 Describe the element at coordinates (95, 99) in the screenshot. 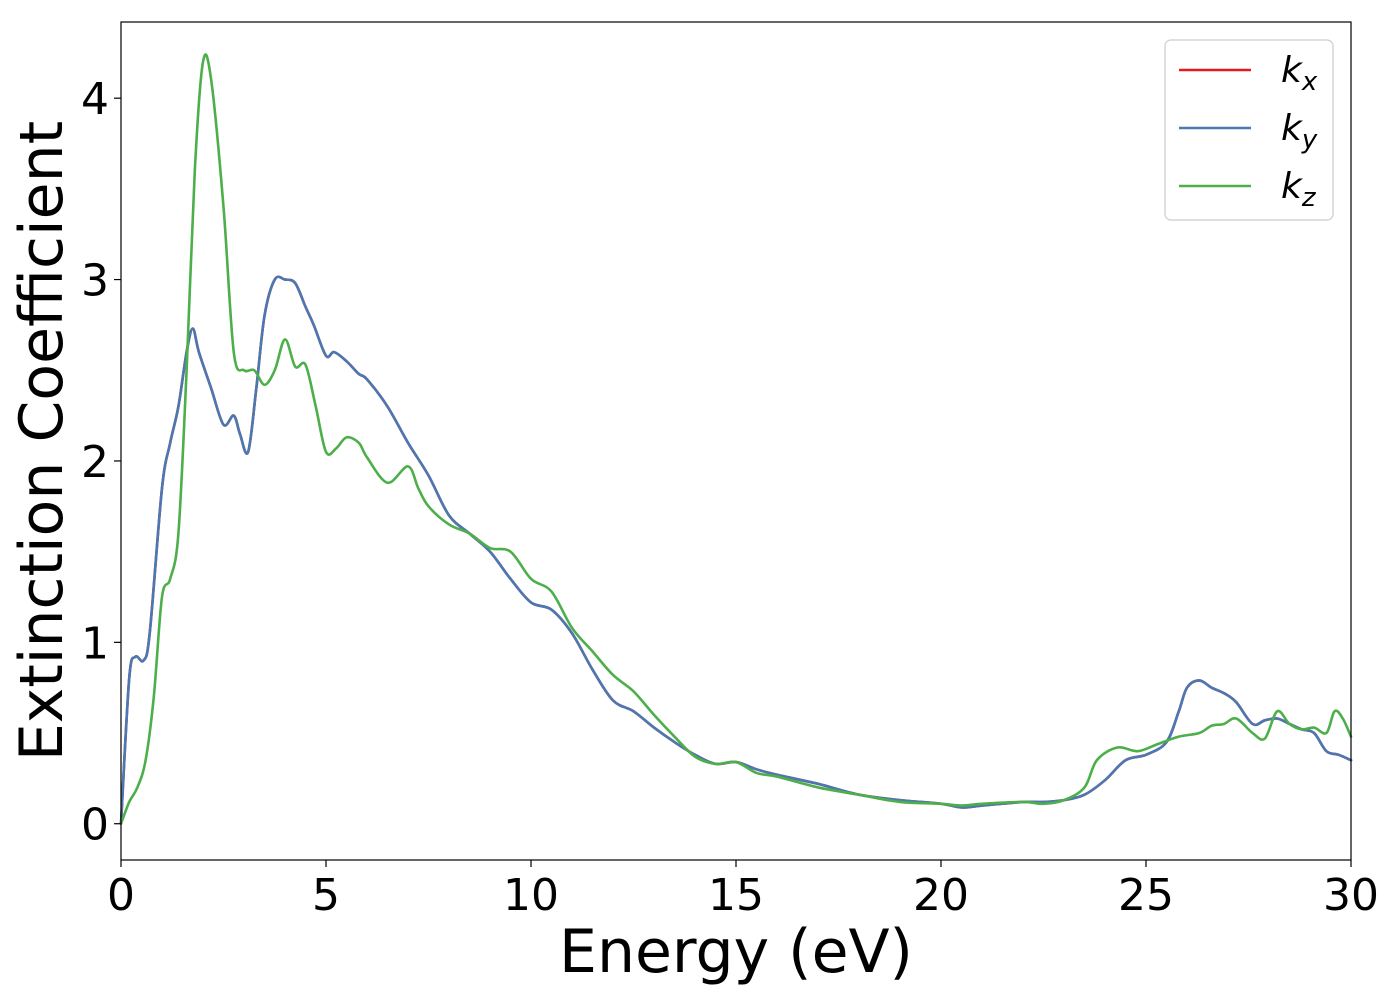

I see `y-tick-label: 4` at that location.